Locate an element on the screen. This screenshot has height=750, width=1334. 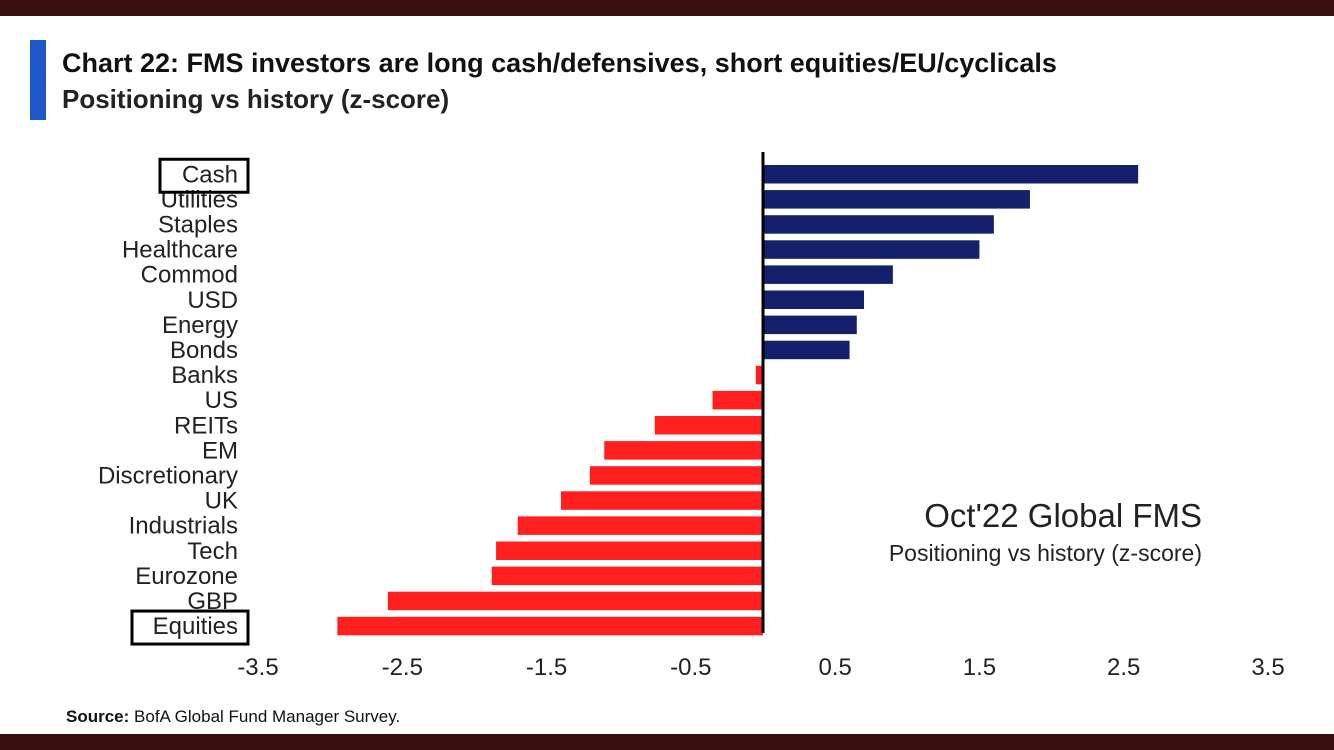
bar-uk is located at coordinates (662, 500).